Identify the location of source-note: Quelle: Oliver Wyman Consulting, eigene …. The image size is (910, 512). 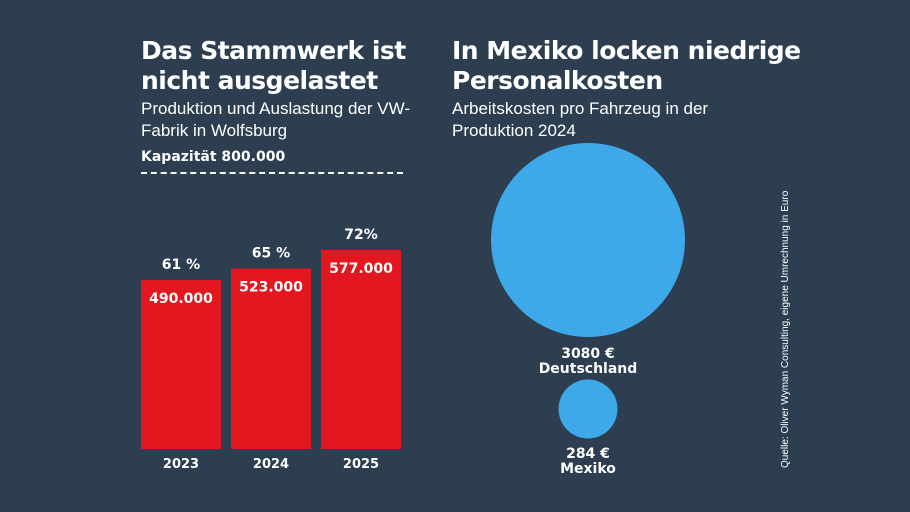
(785, 329).